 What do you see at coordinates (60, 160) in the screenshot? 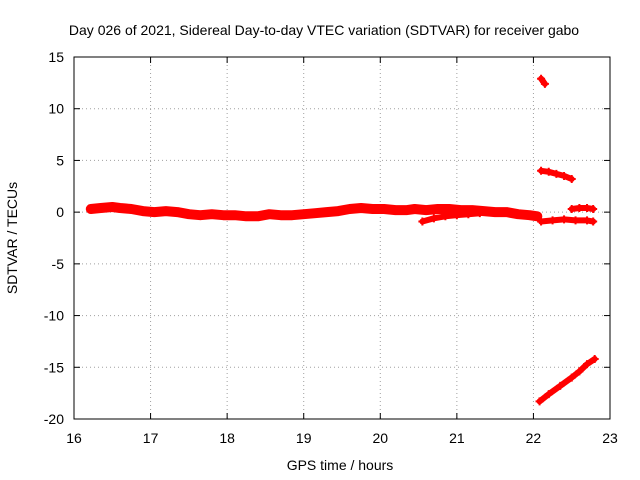
I see `y-tick-label: 5` at bounding box center [60, 160].